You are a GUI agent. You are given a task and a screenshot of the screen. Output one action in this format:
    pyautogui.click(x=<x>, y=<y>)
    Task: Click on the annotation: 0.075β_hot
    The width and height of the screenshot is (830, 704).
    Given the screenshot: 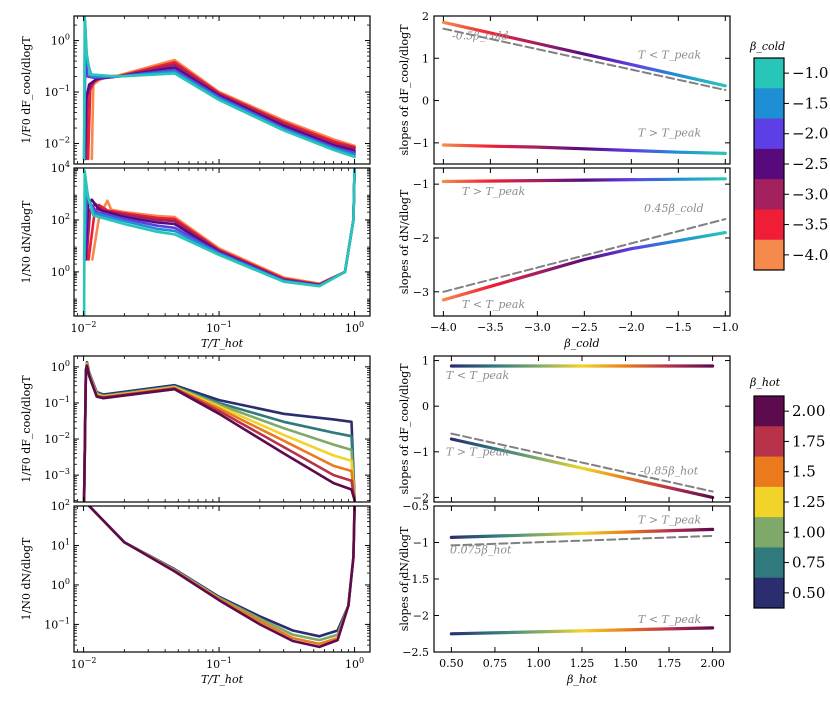 What is the action you would take?
    pyautogui.click(x=481, y=549)
    